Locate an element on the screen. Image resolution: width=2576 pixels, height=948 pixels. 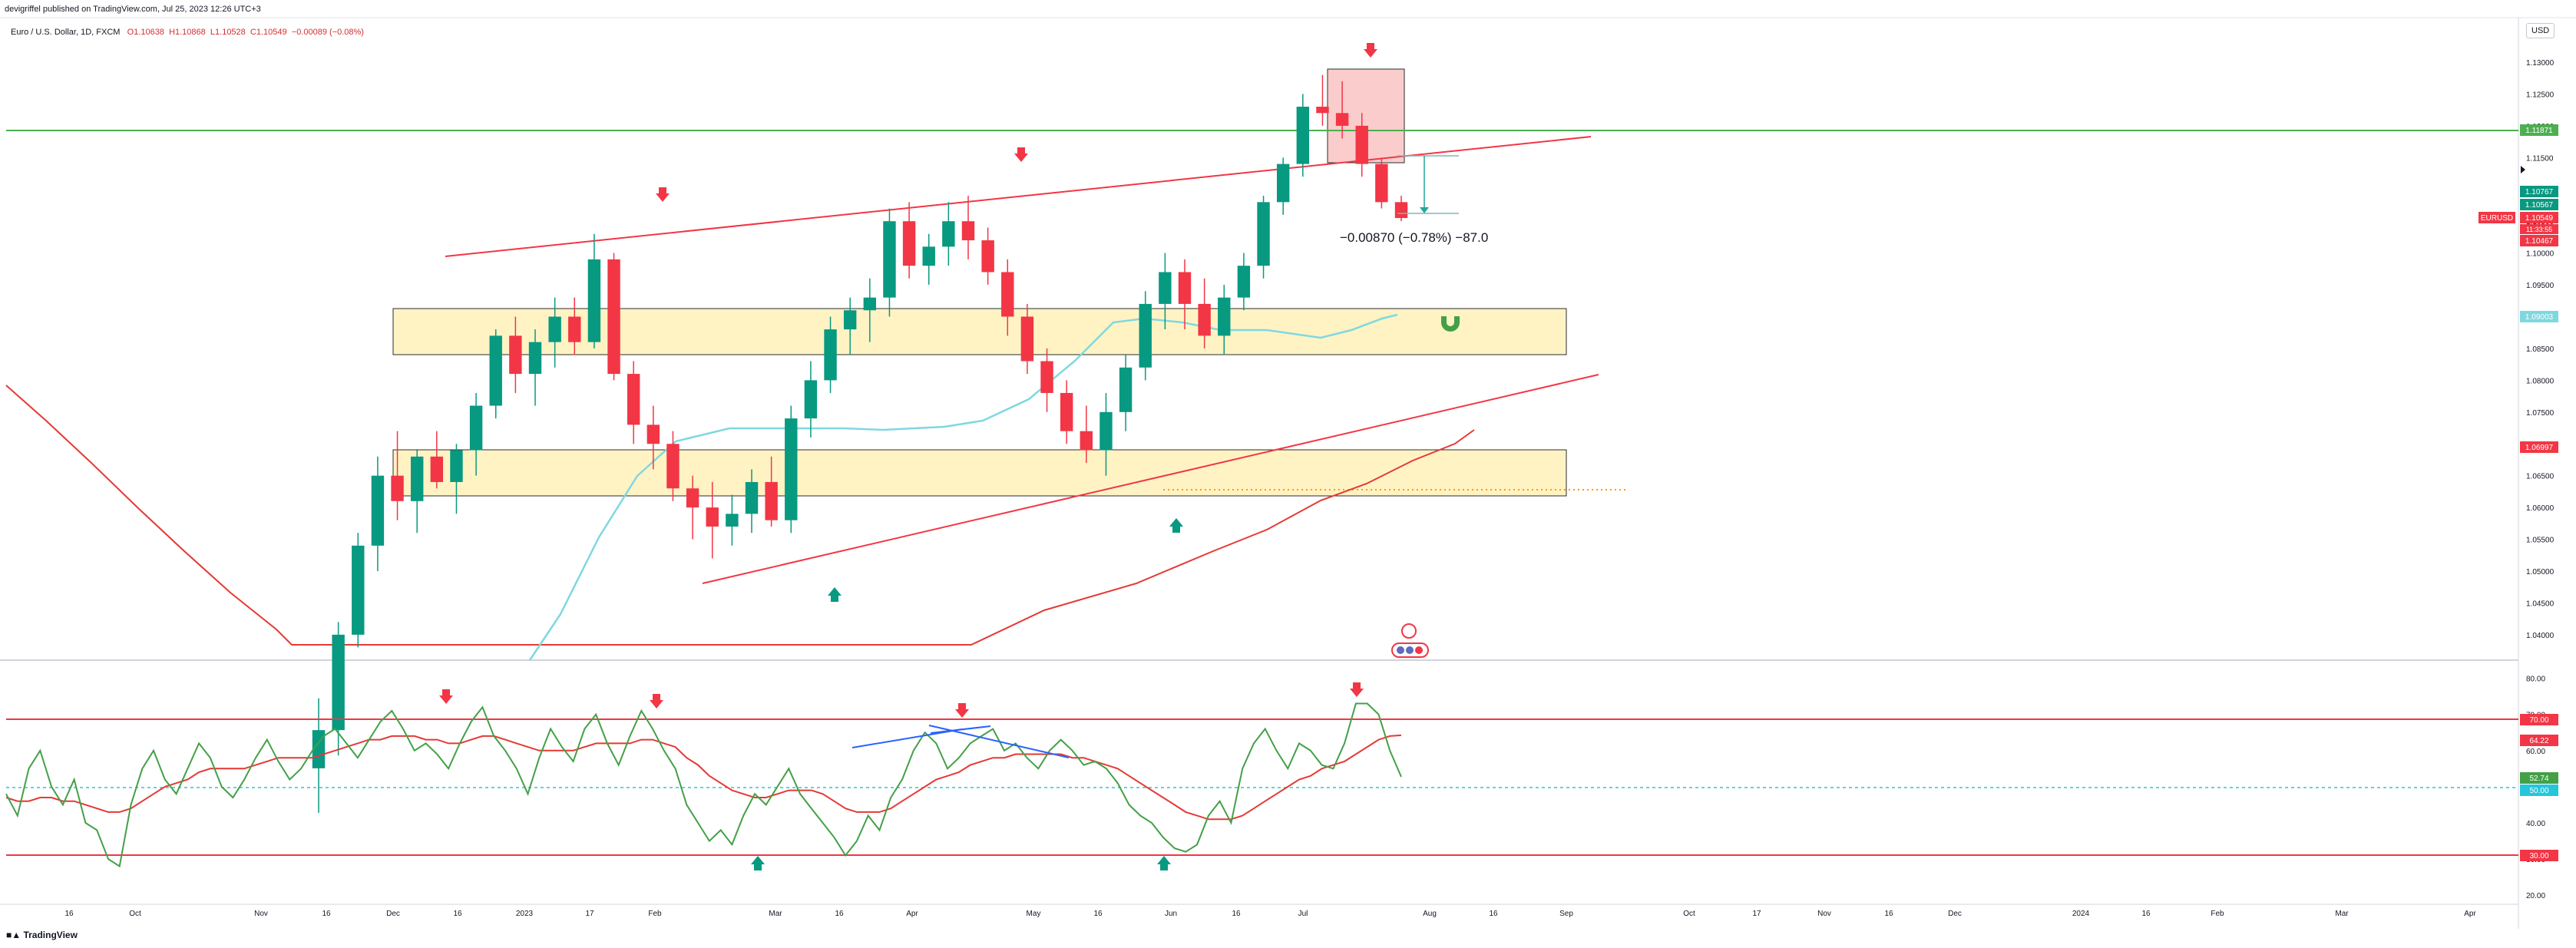
resistance-price-badge: 1.11871 is located at coordinates (2539, 131).